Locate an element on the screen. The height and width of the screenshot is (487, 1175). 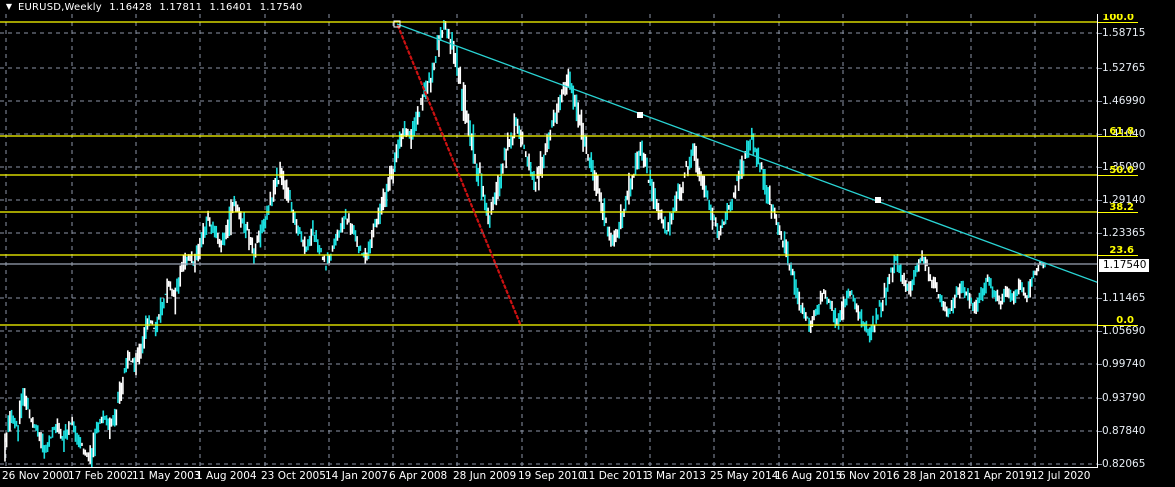
red-trendline is located at coordinates (459, 176).